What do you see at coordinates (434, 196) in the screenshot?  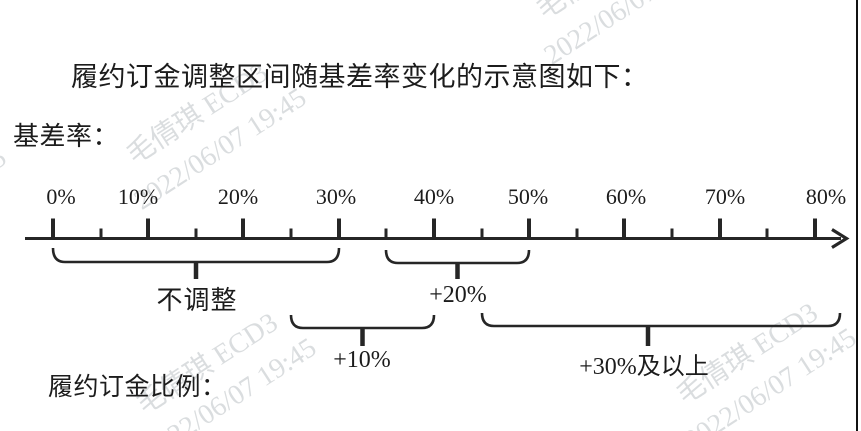 I see `tick-label-40: 40%` at bounding box center [434, 196].